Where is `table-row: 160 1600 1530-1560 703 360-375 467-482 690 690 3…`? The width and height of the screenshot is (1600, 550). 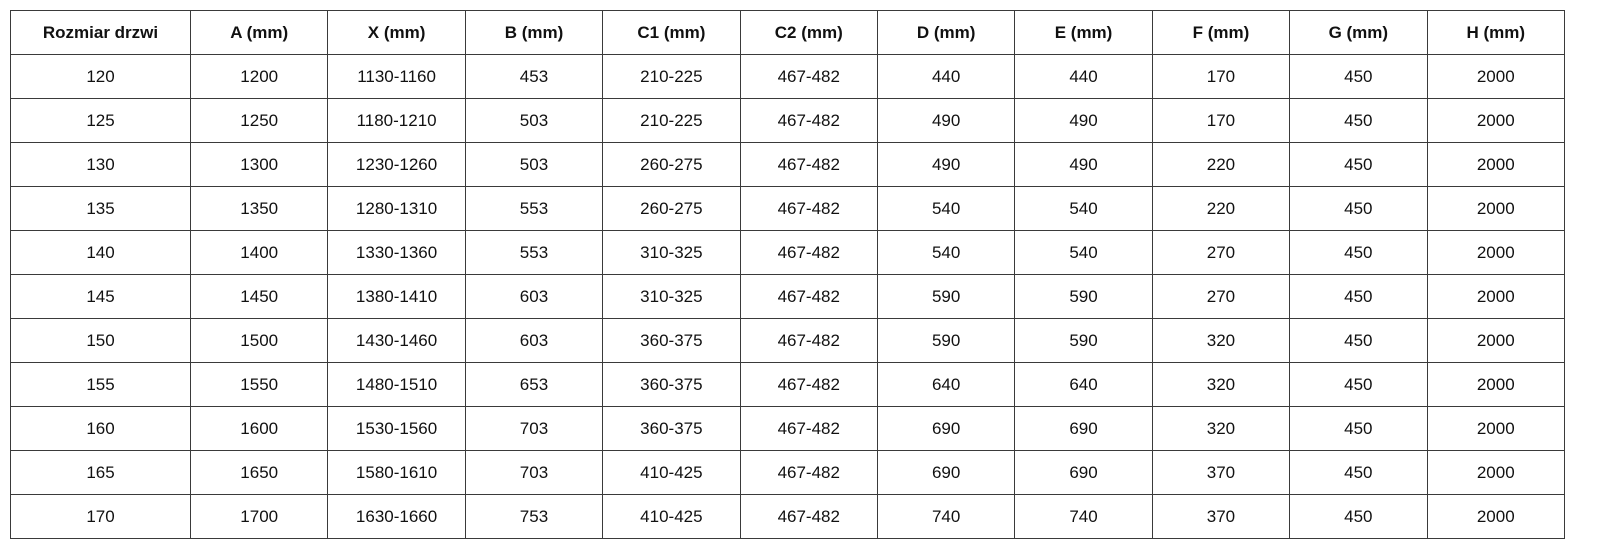
table-row: 160 1600 1530-1560 703 360-375 467-482 690 690 3… is located at coordinates (788, 428).